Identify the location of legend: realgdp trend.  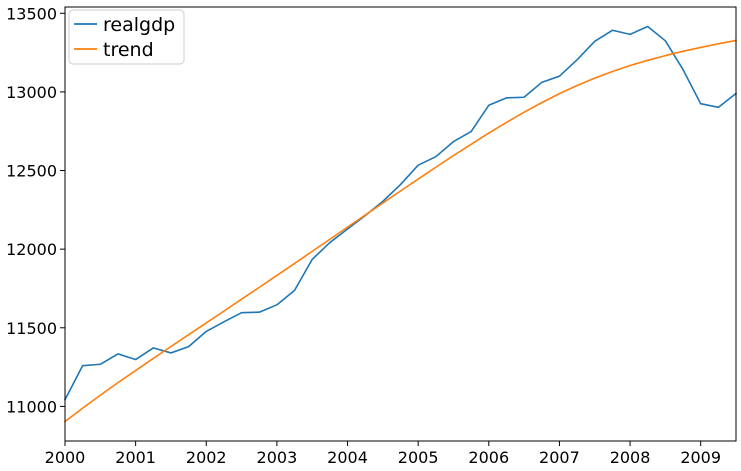
(126, 37).